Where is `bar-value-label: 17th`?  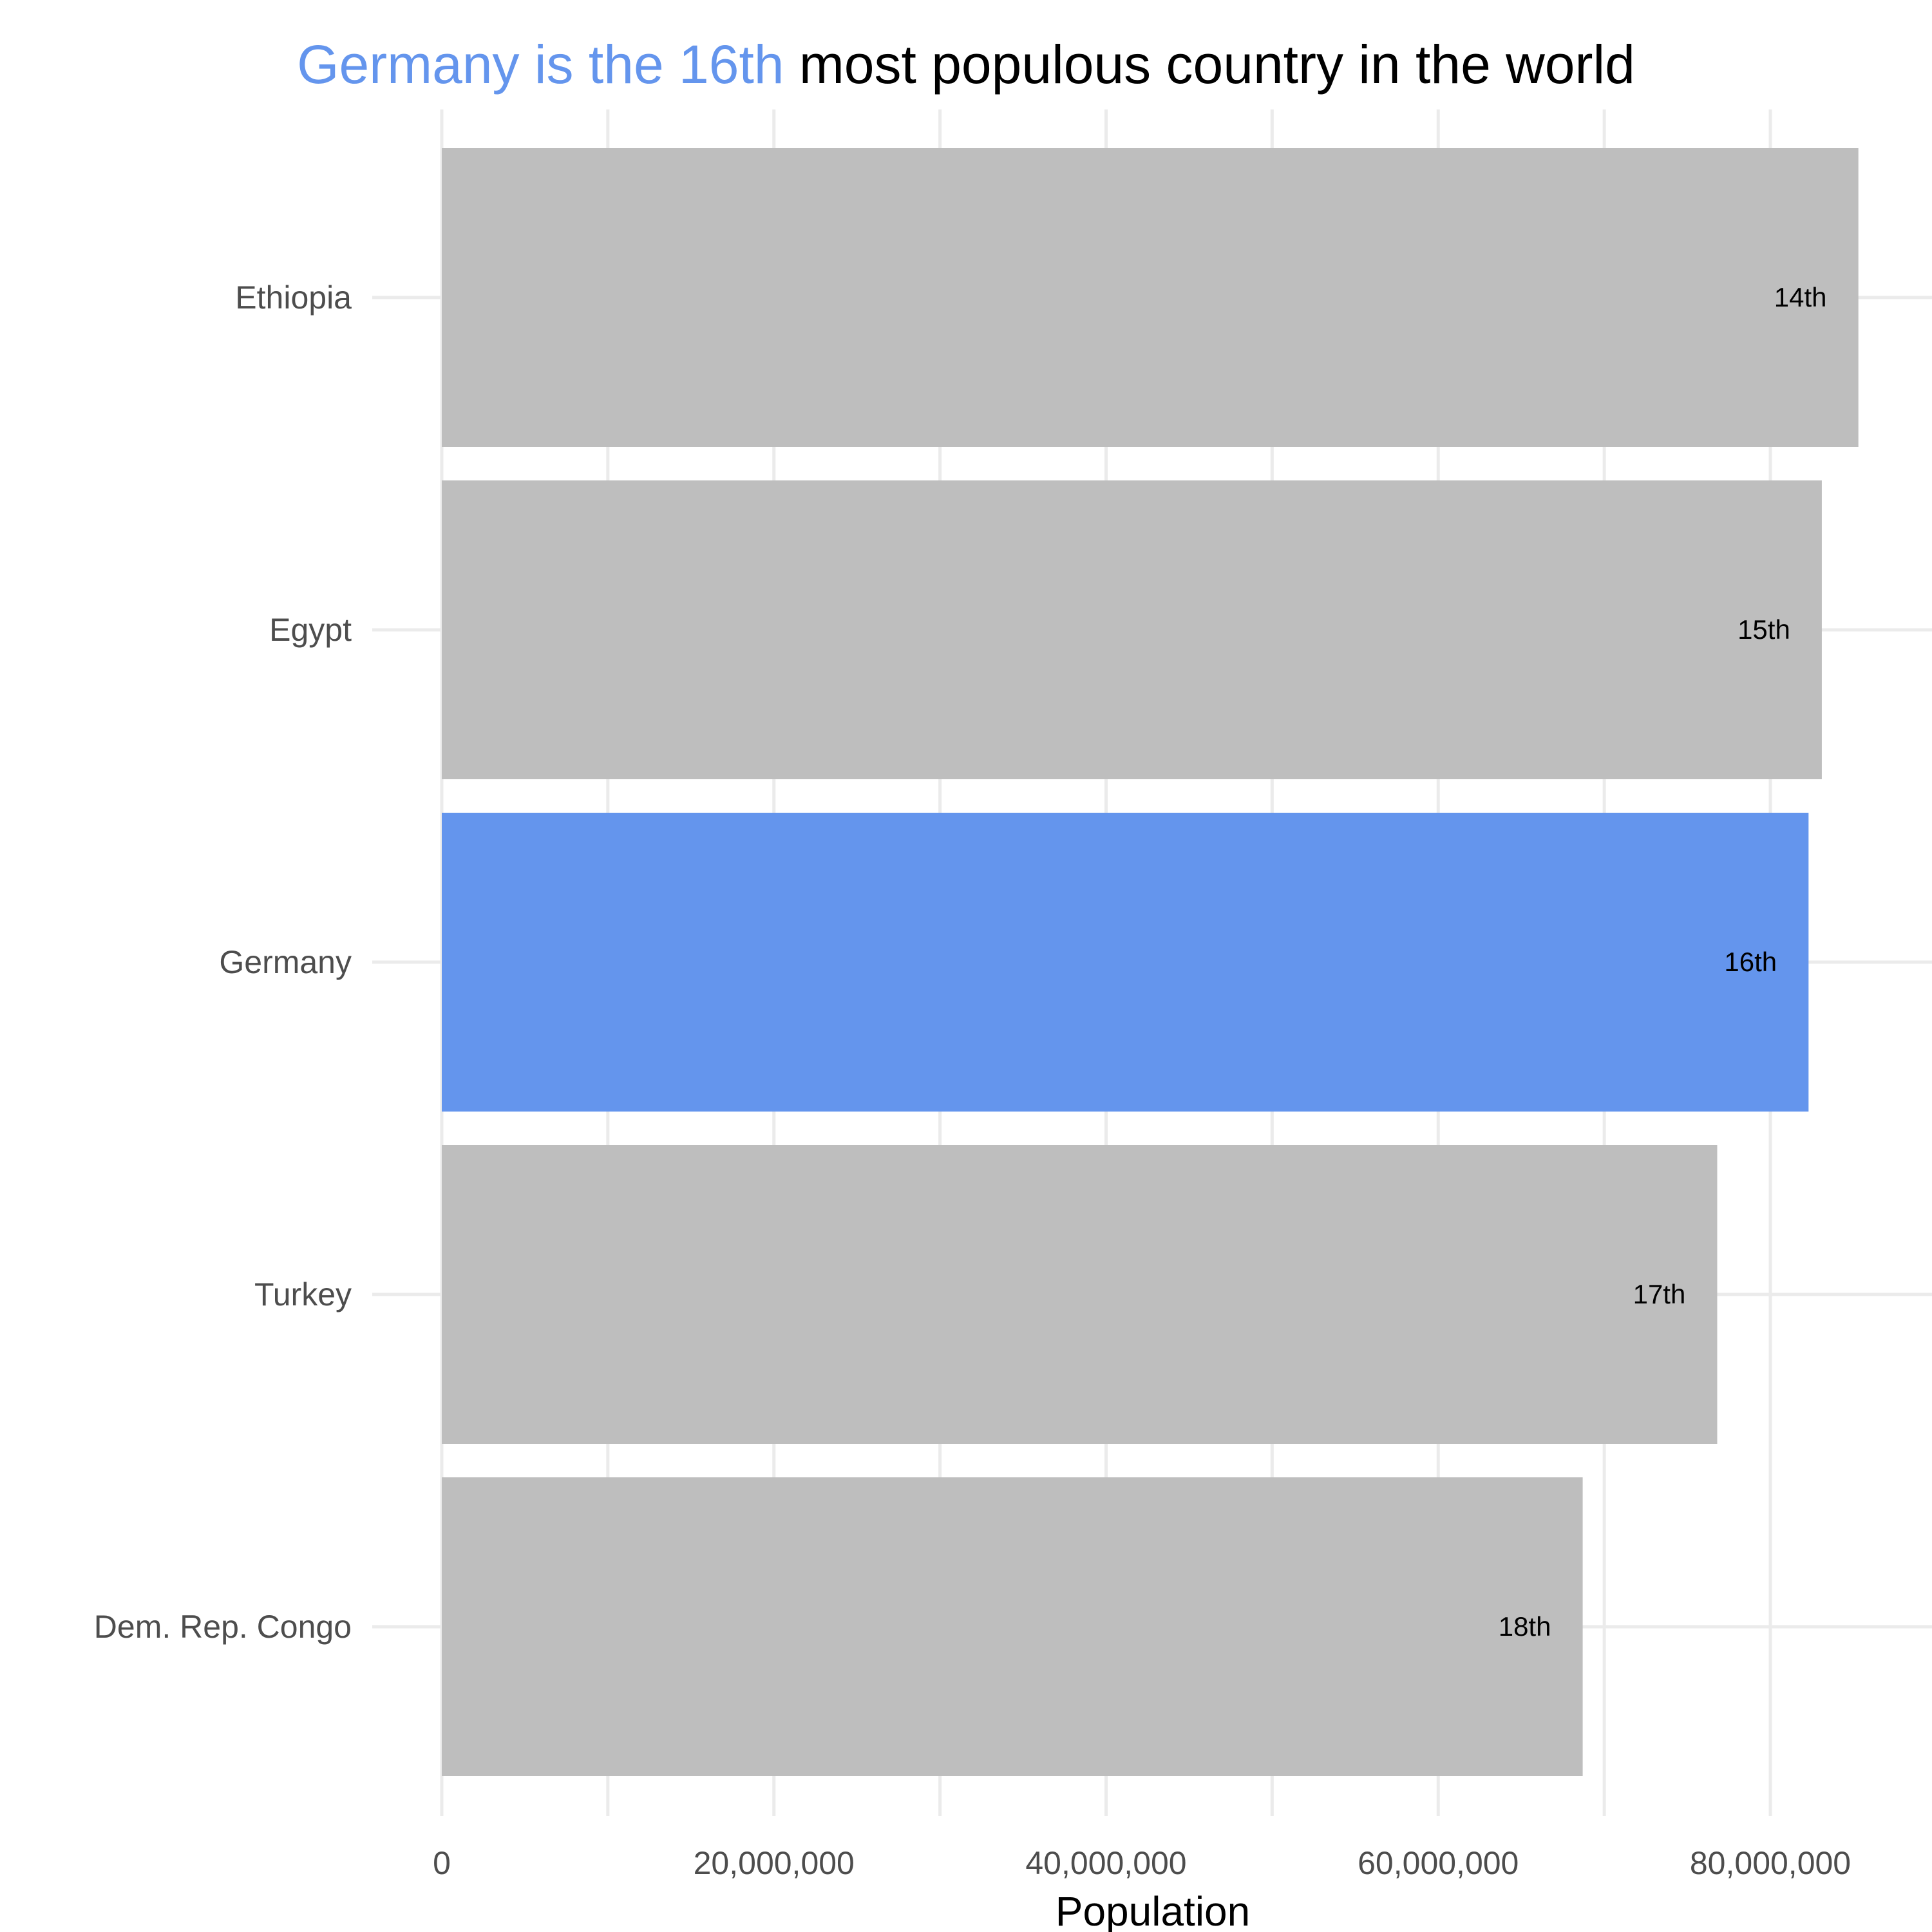 bar-value-label: 17th is located at coordinates (1659, 1294).